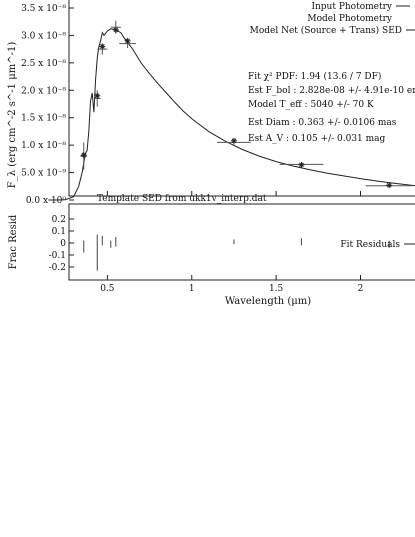 The width and height of the screenshot is (415, 537). What do you see at coordinates (192, 289) in the screenshot?
I see `x-tick-label-1: 1` at bounding box center [192, 289].